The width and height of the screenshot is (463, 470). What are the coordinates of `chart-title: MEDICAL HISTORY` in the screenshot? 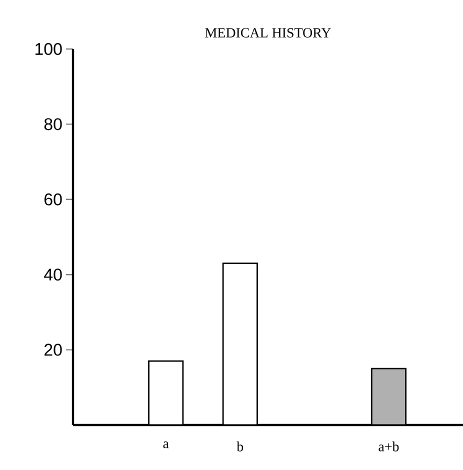 It's located at (268, 33).